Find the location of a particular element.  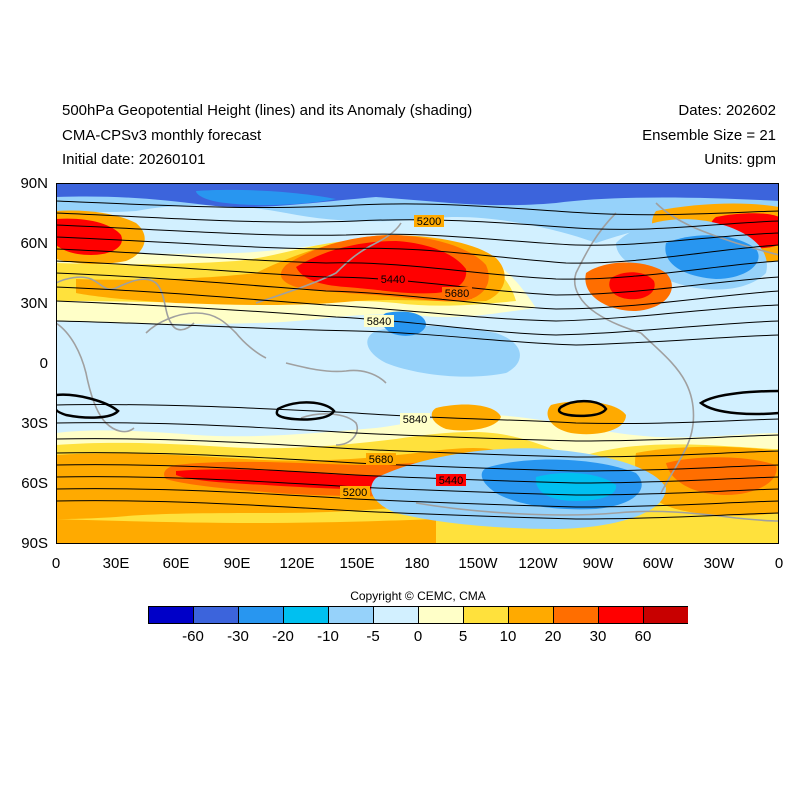

colorbar-label: 30 is located at coordinates (598, 636).